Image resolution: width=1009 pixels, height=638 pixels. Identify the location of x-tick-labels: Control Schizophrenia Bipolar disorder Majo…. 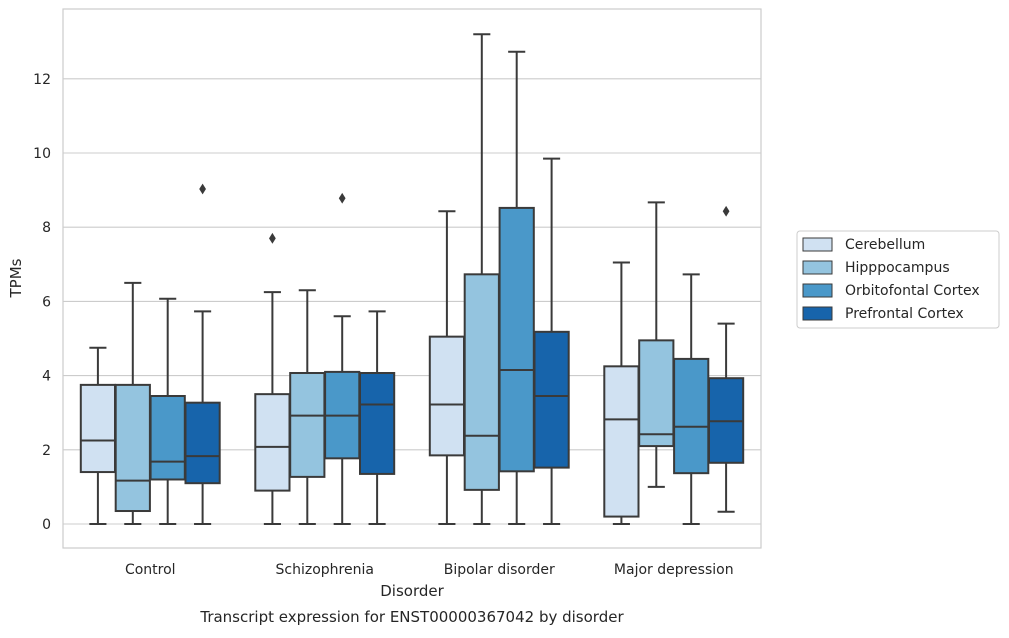
(429, 570).